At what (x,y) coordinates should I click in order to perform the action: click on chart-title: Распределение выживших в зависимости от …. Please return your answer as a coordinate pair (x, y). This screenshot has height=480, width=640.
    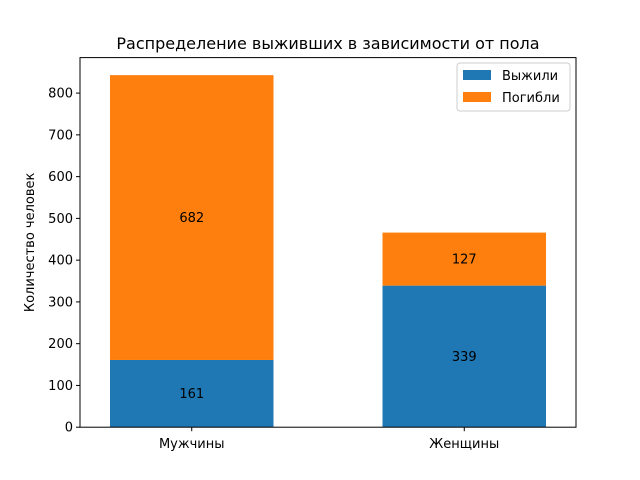
    Looking at the image, I should click on (327, 43).